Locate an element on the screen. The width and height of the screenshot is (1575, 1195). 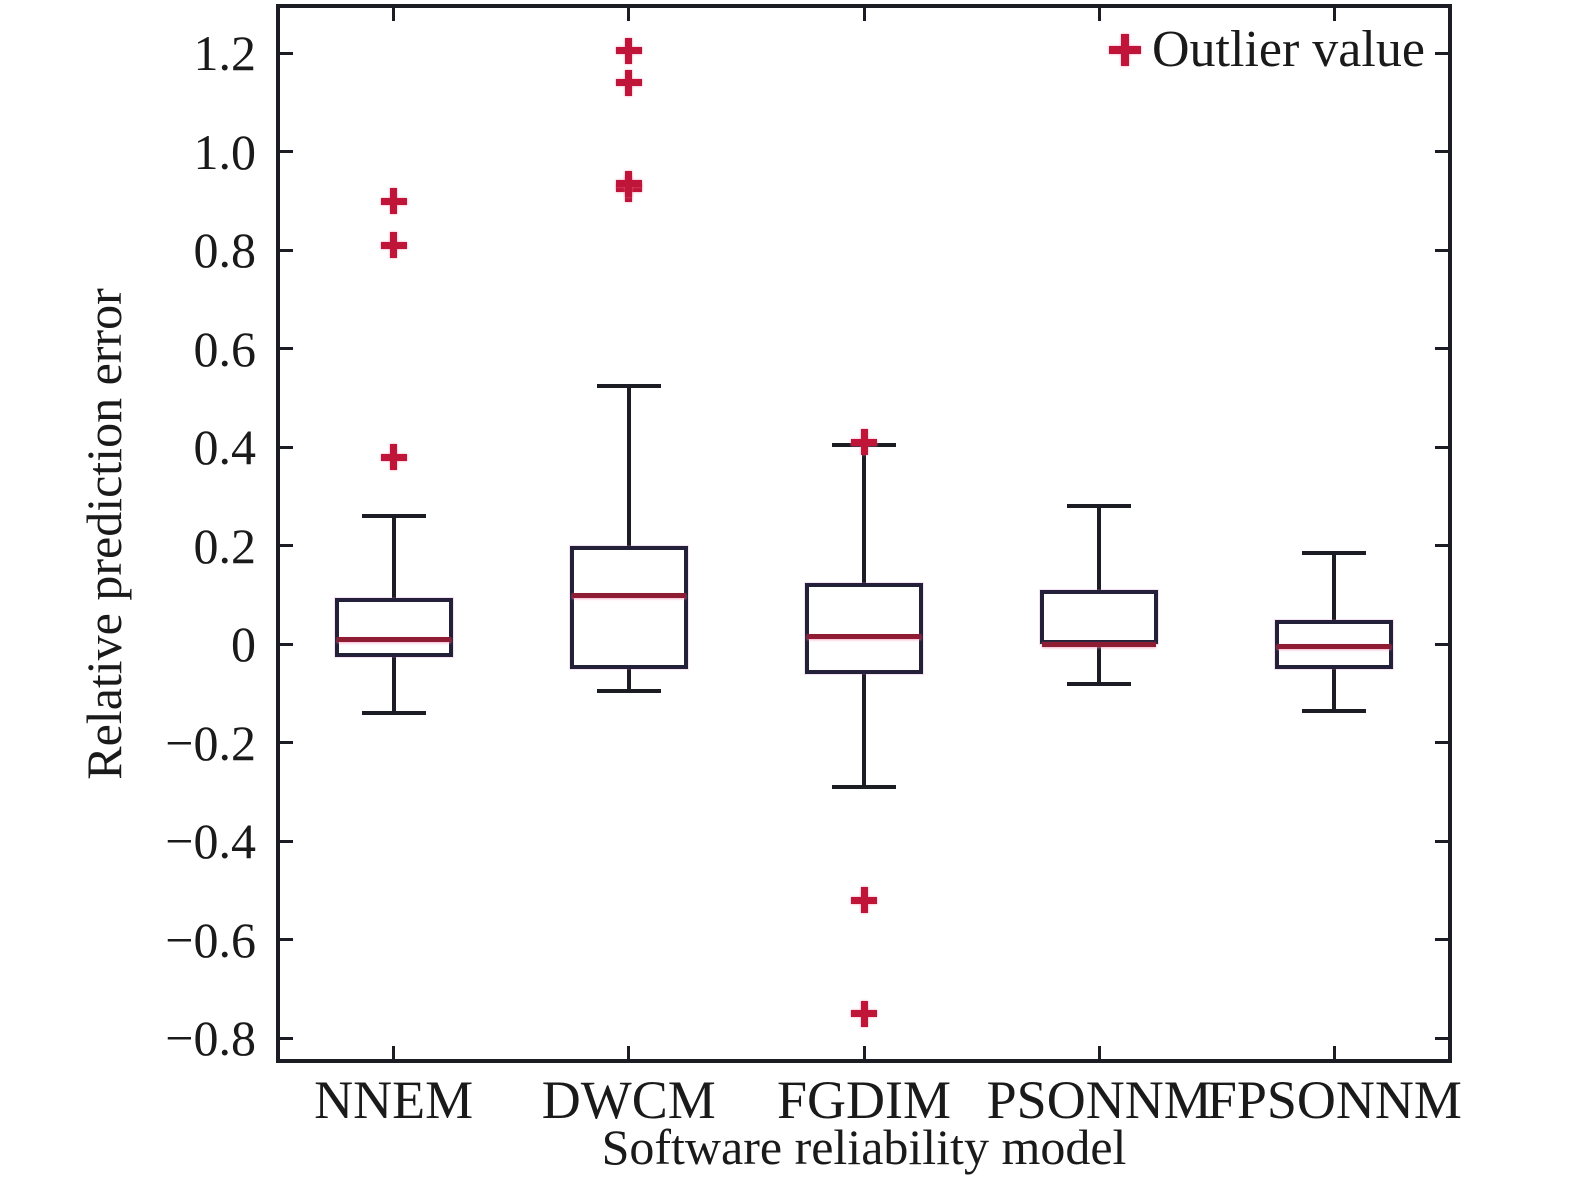
median-nnem is located at coordinates (393, 639).